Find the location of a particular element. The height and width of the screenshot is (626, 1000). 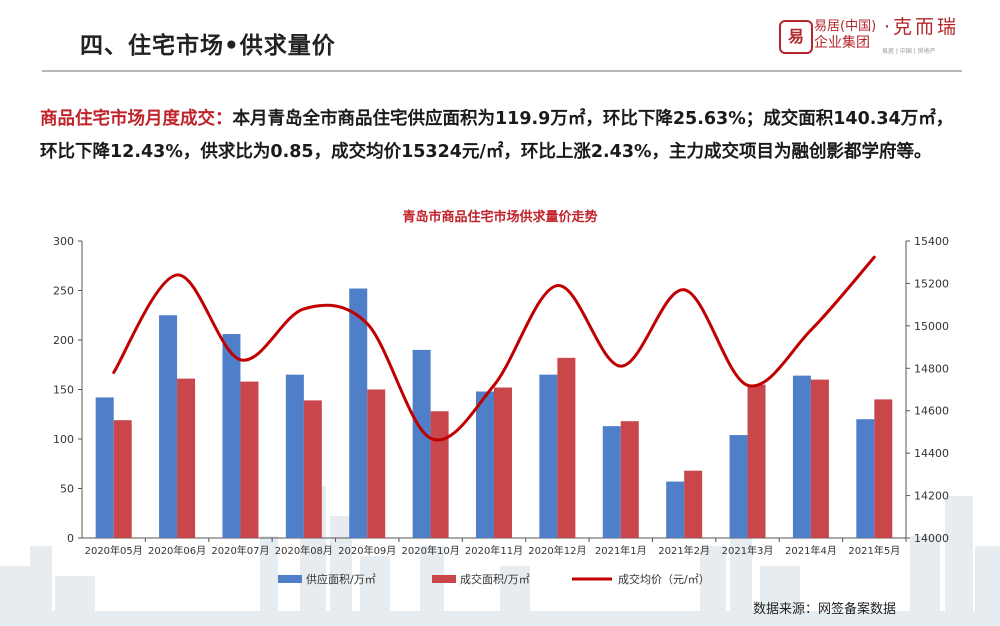

x-tick-label: 2020年11月 is located at coordinates (494, 550).